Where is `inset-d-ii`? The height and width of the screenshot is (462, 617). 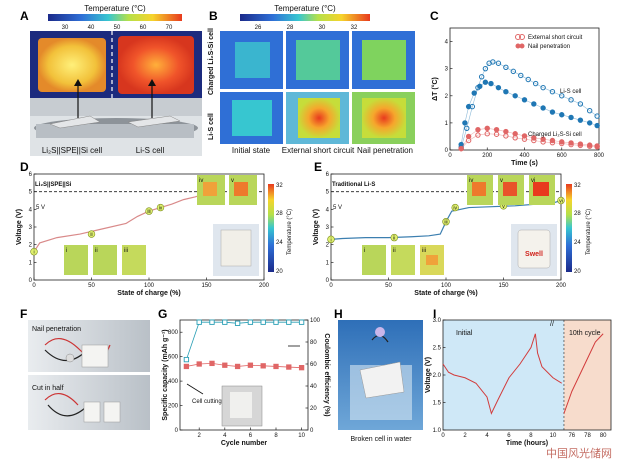
inset-d-ii is located at coordinates (105, 260).